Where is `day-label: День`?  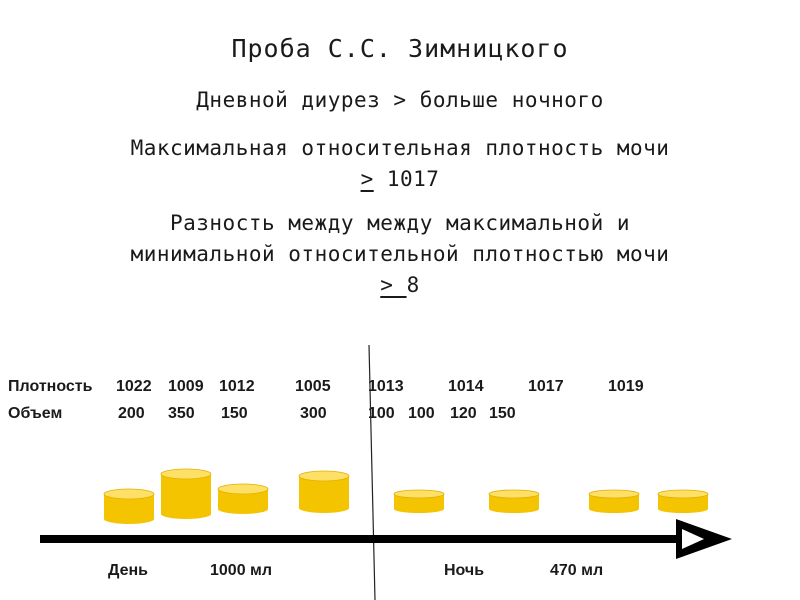
day-label: День is located at coordinates (128, 570).